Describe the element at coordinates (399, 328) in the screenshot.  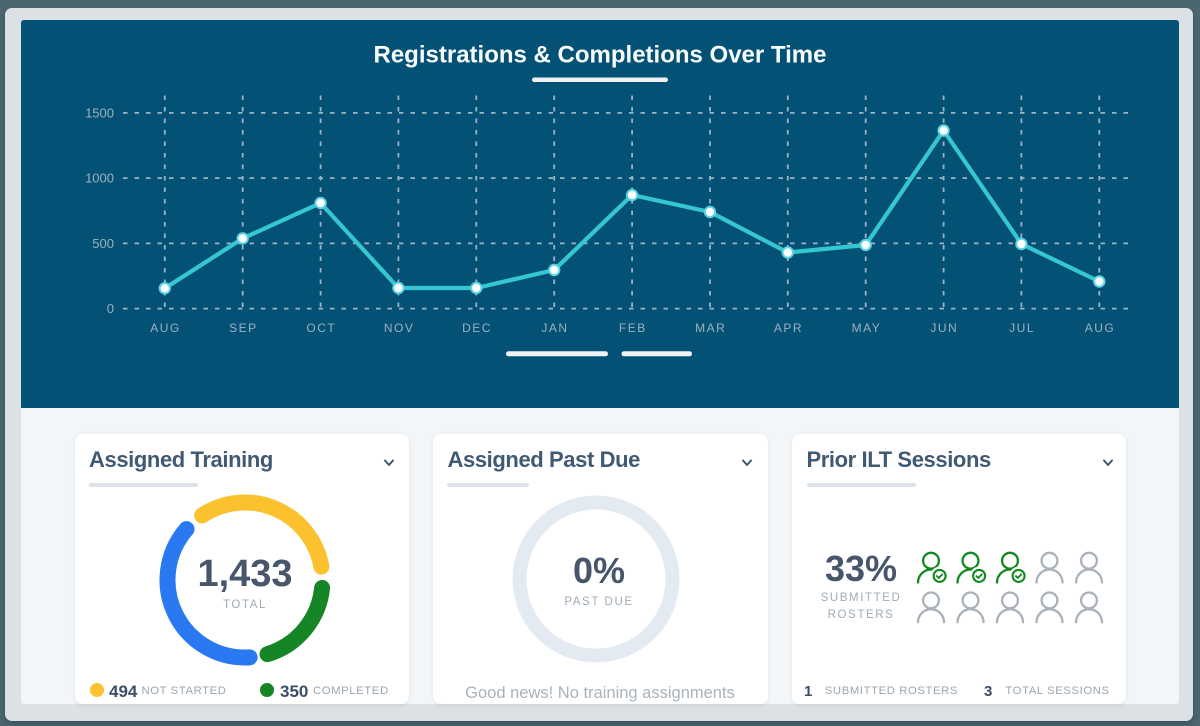
I see `svg-text: NOV` at that location.